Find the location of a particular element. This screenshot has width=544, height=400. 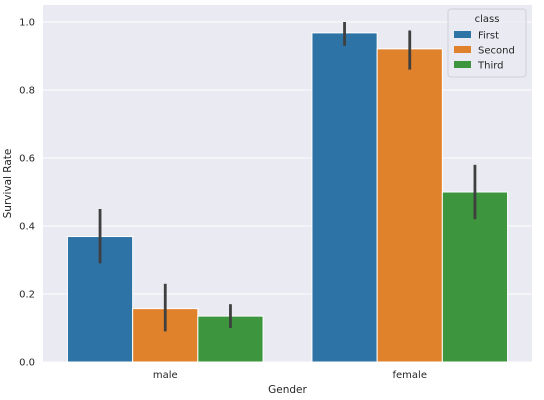

x-tick-label: male is located at coordinates (165, 375).